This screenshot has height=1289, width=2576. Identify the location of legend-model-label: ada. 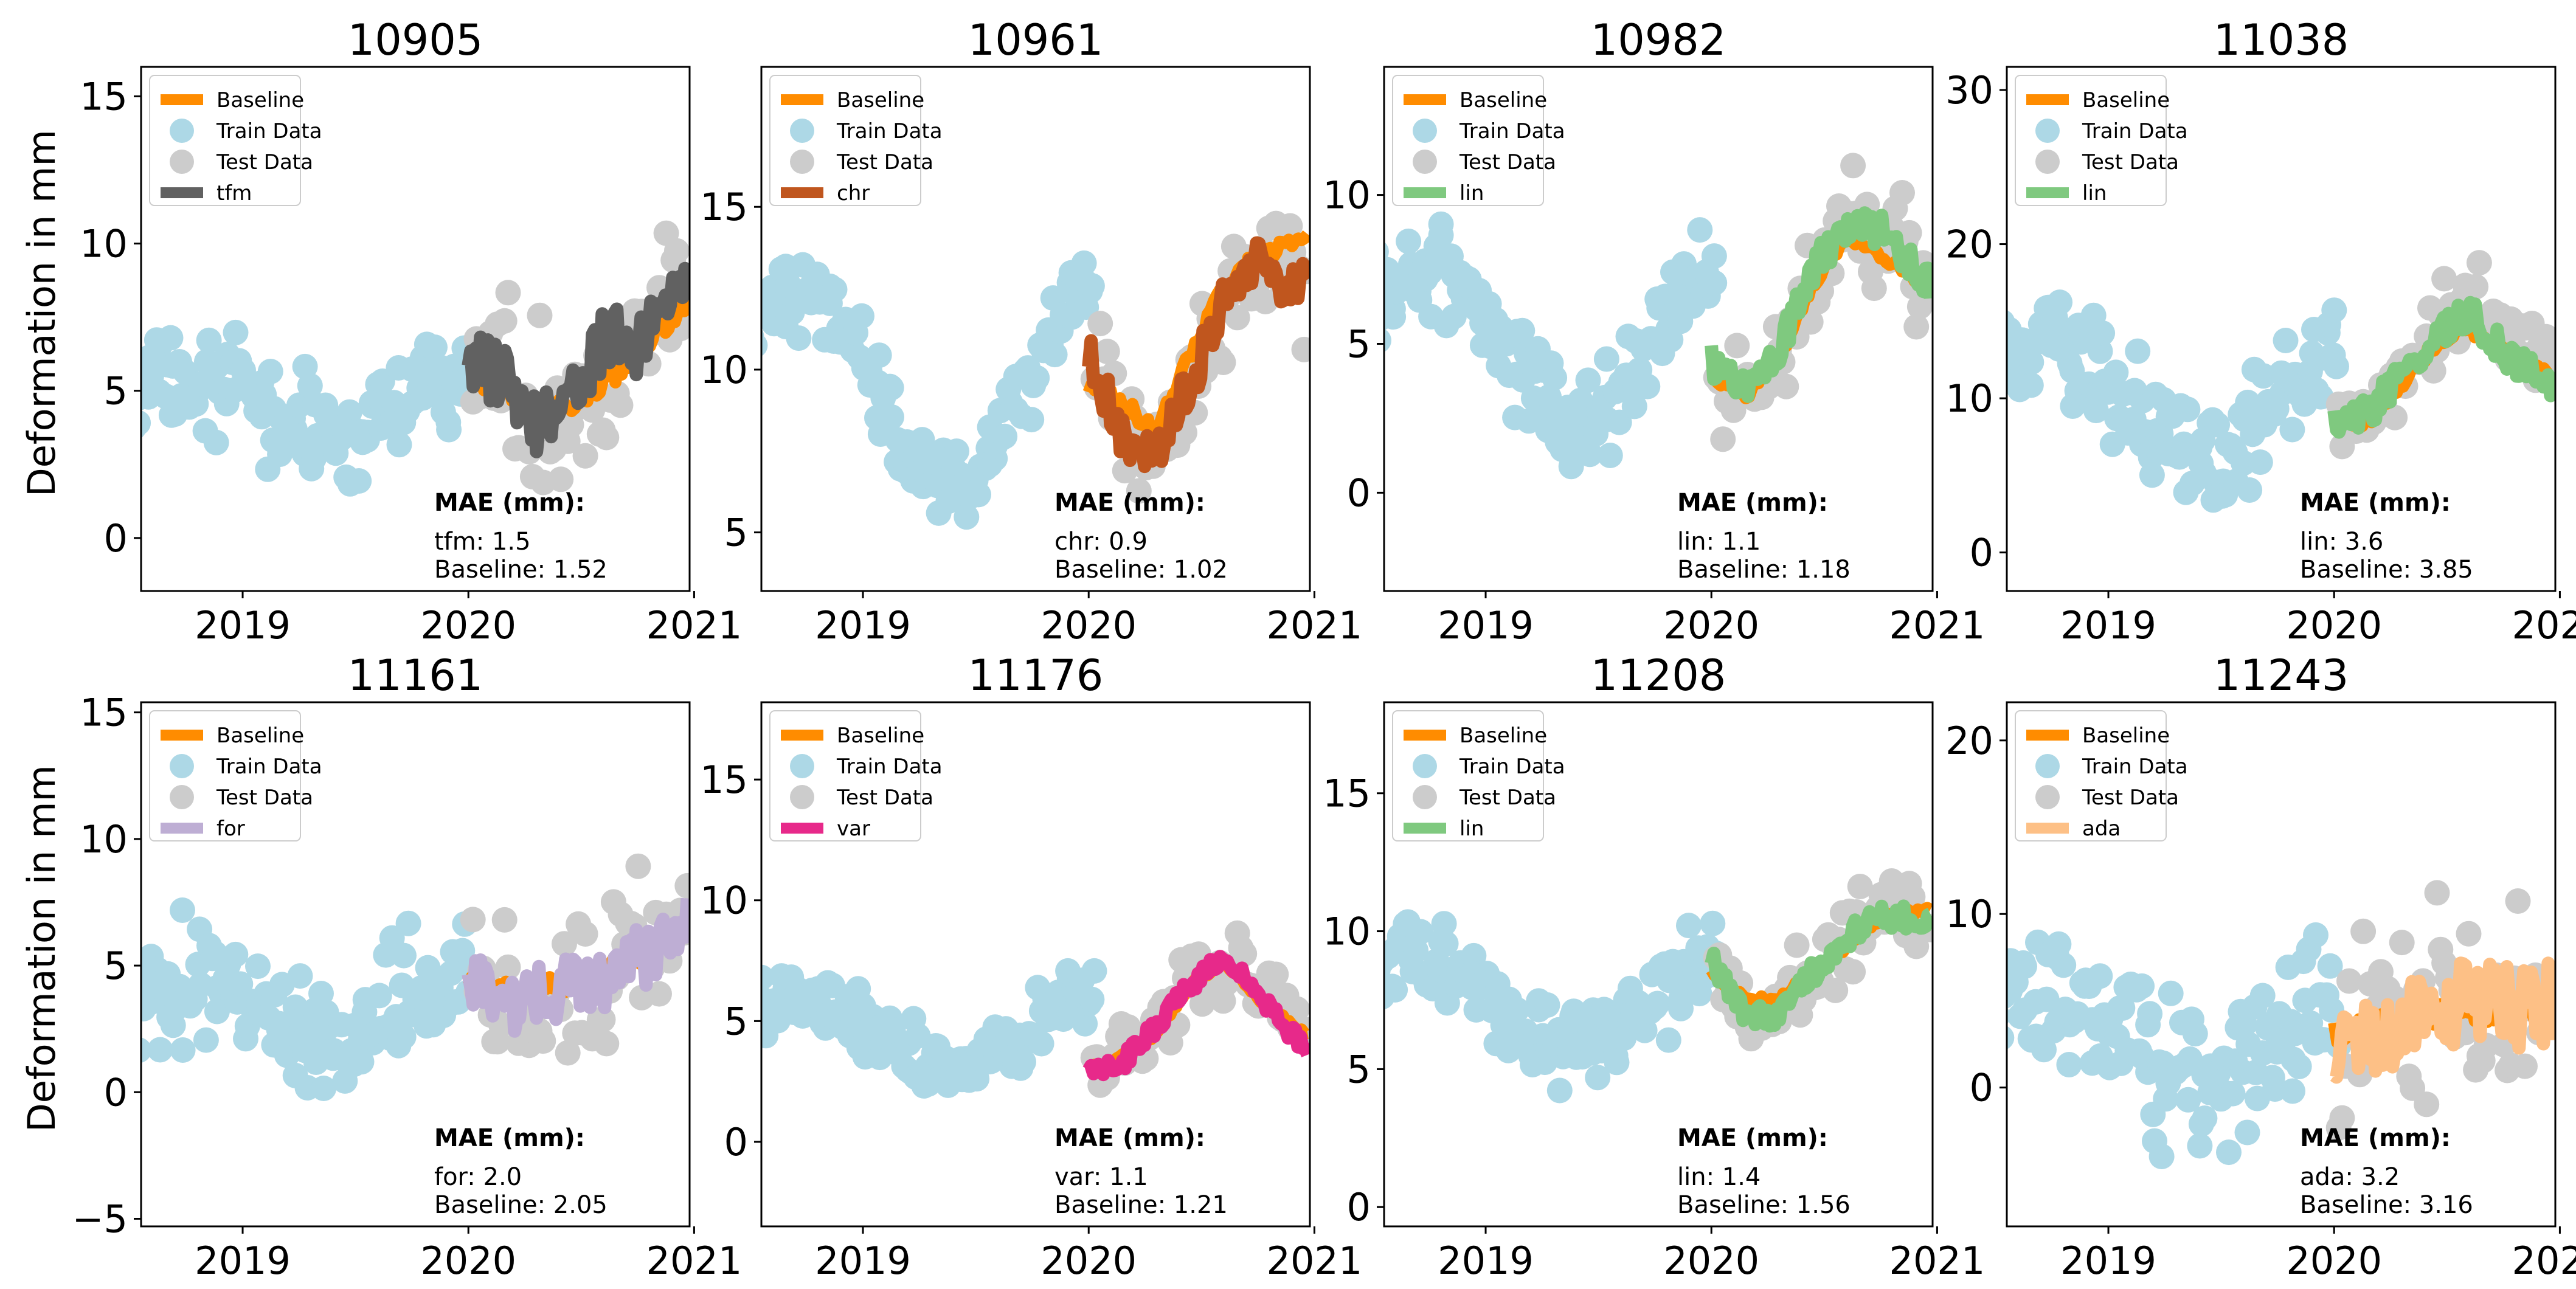
(2101, 829).